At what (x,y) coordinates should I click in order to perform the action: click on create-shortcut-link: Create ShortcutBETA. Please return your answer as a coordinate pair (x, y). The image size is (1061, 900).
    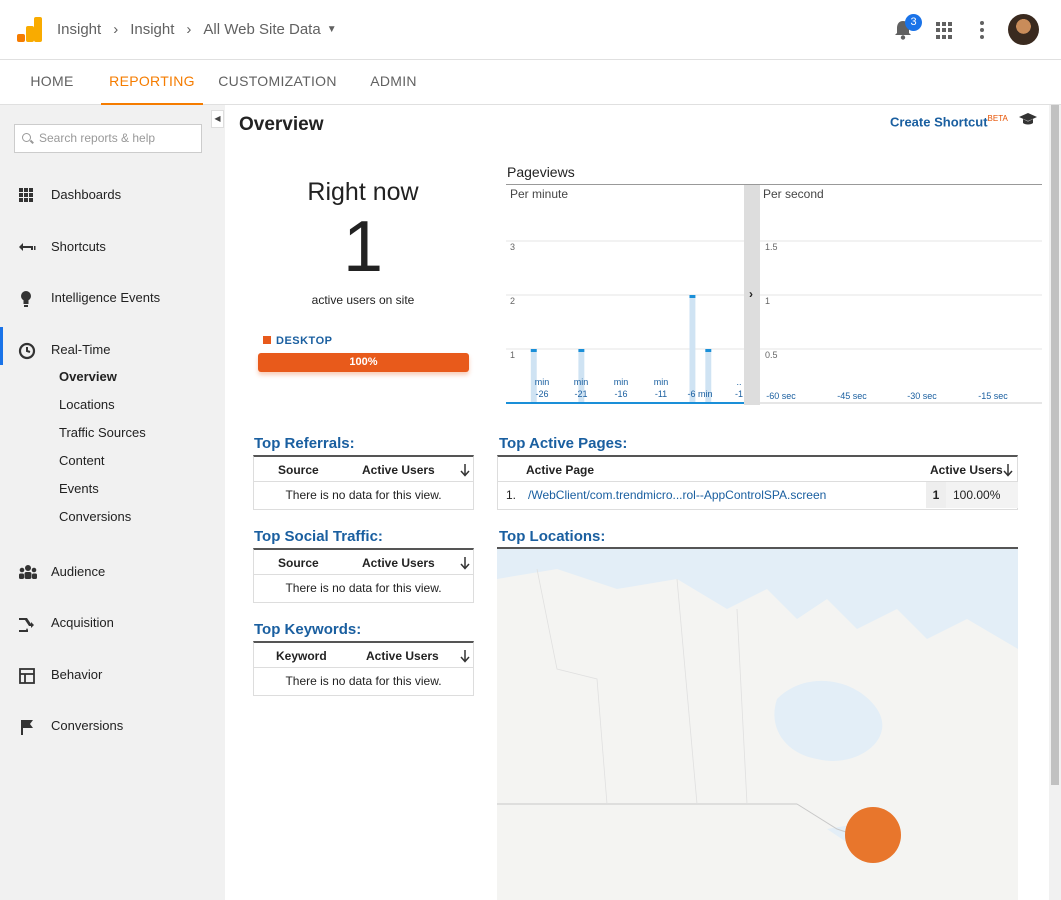
    Looking at the image, I should click on (949, 121).